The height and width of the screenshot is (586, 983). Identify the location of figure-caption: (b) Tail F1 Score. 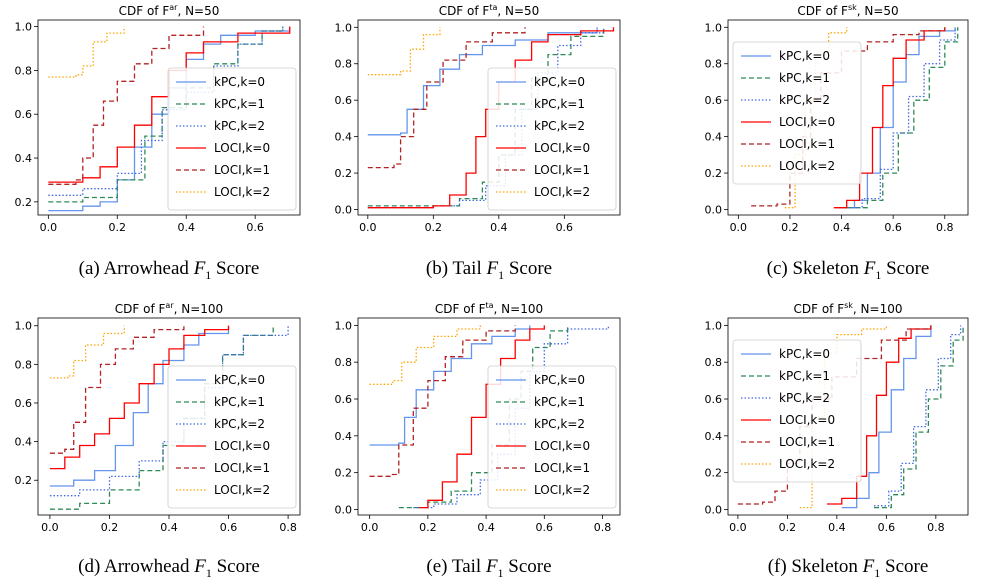
(489, 270).